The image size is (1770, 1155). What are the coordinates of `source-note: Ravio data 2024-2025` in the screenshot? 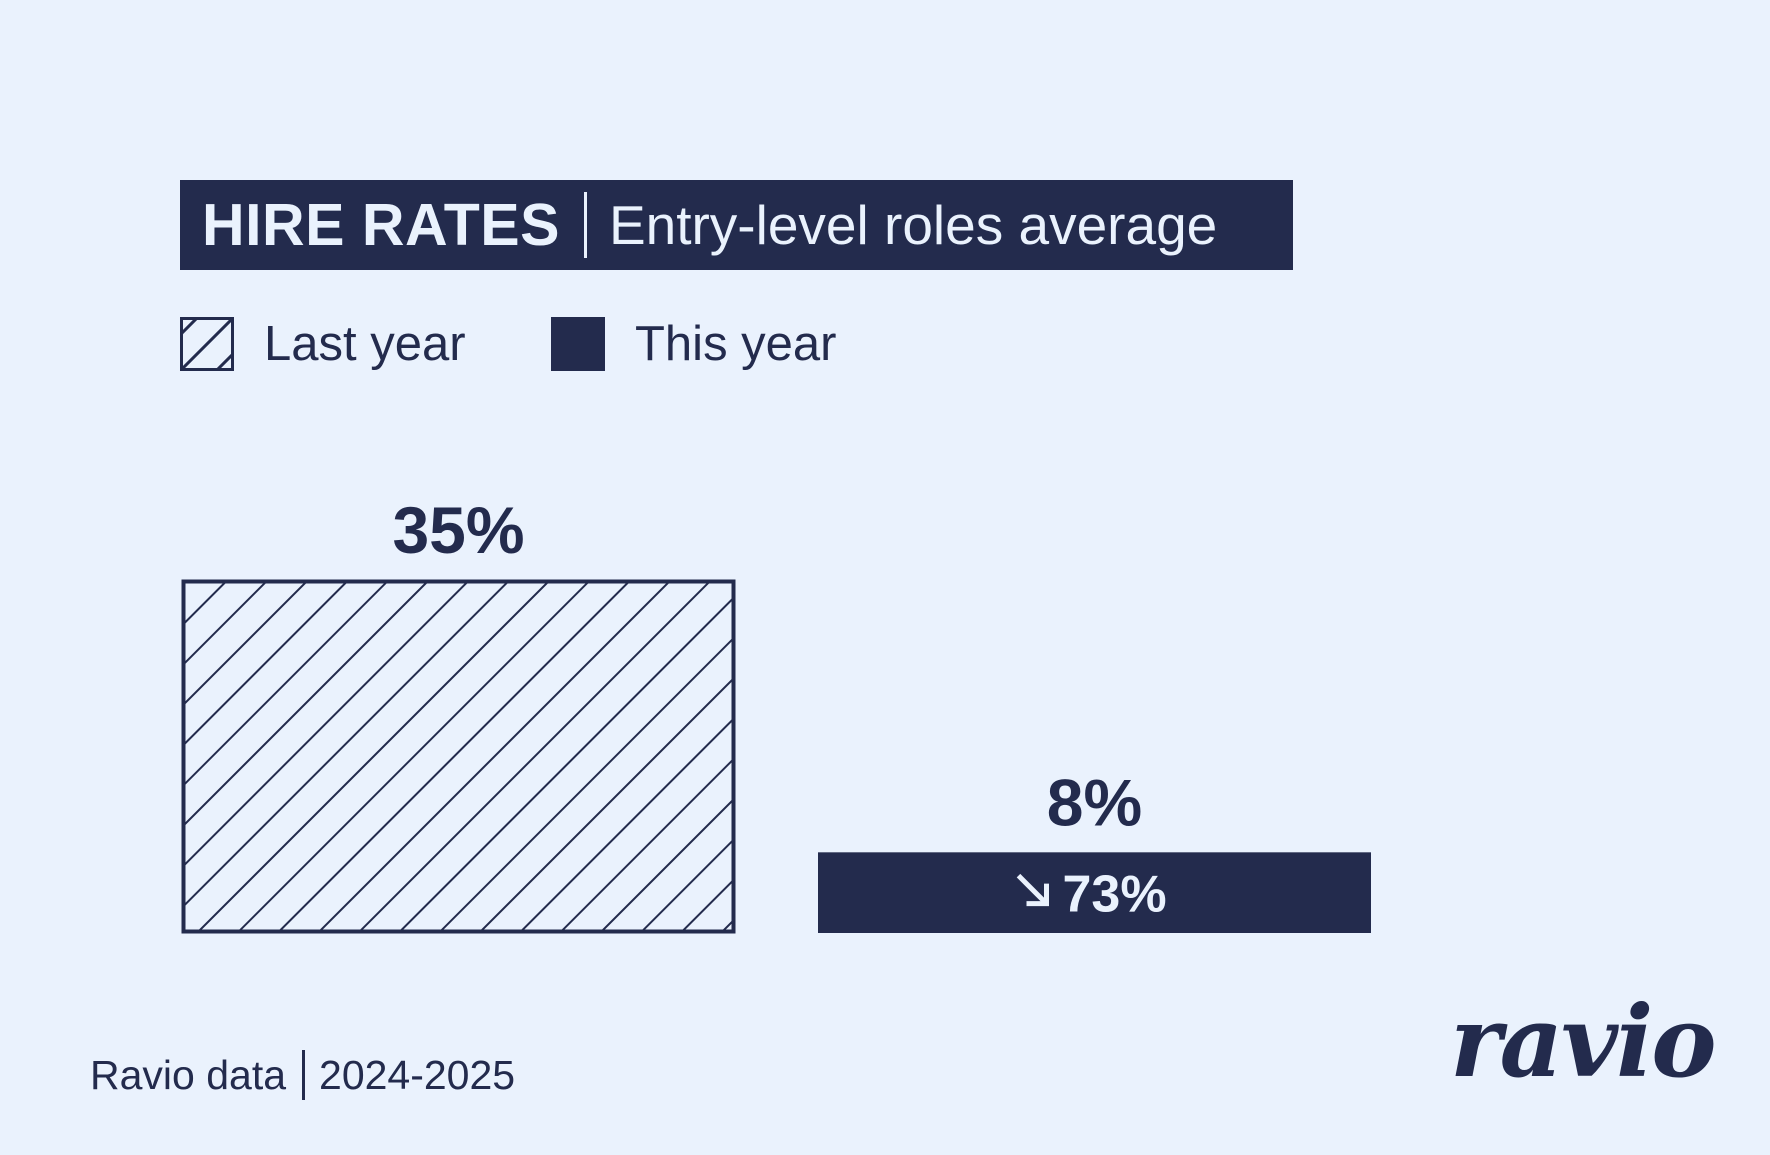 It's located at (302, 1075).